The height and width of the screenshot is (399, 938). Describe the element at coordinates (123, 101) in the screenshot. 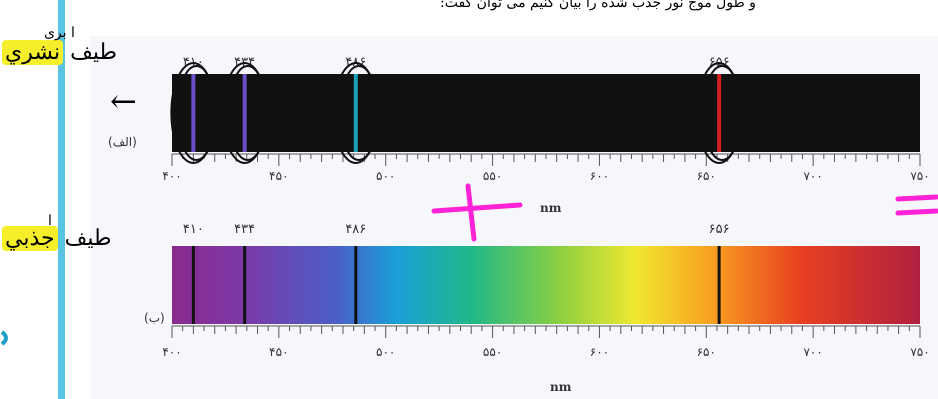

I see `arrow-left-icon: ←` at that location.